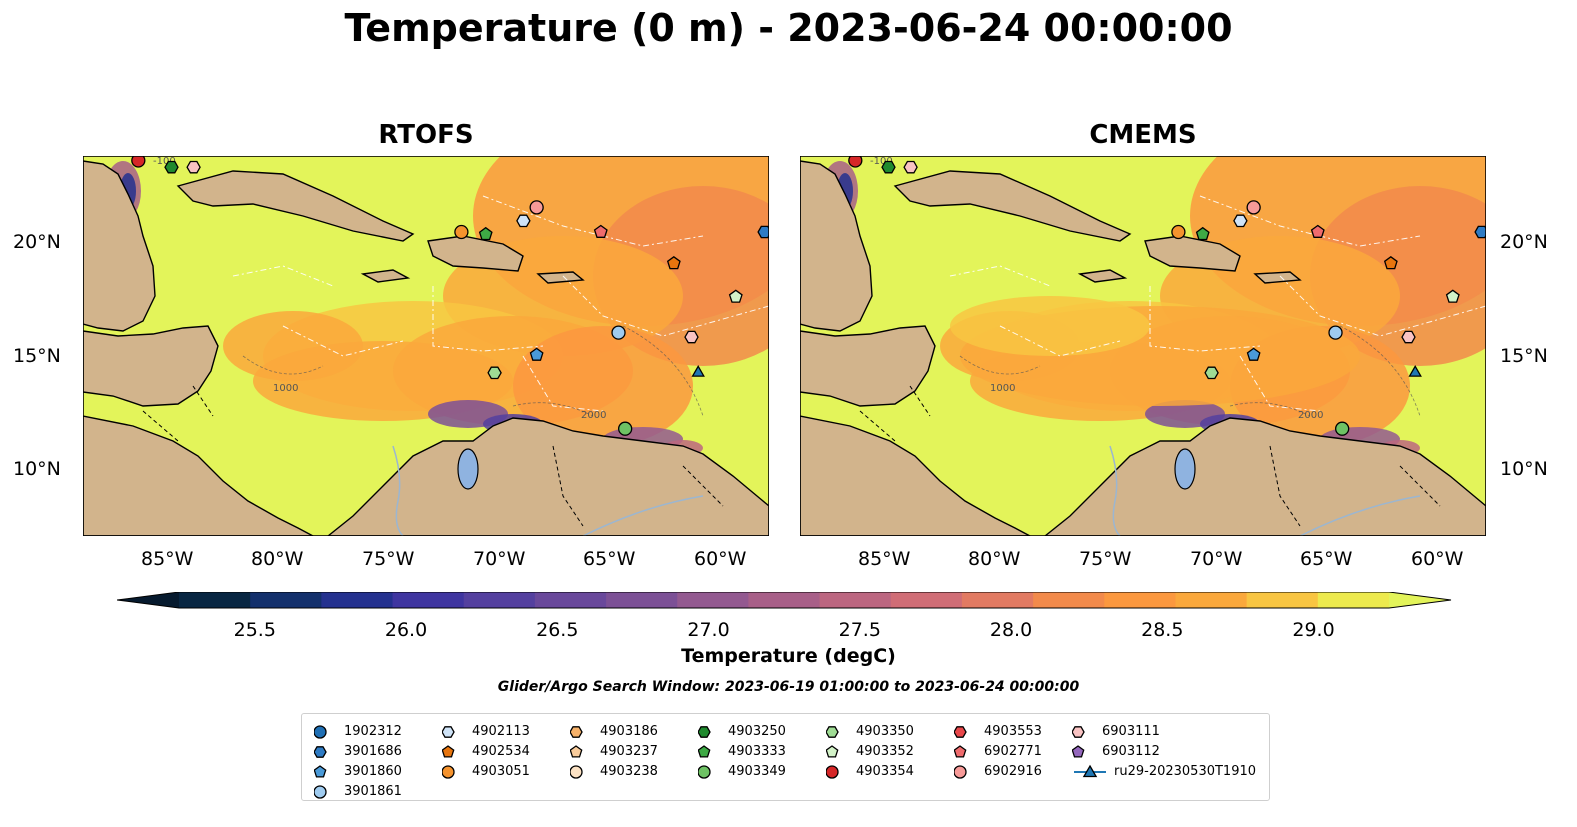 This screenshot has width=1577, height=827. What do you see at coordinates (757, 731) in the screenshot?
I see `legend-label: 4903250` at bounding box center [757, 731].